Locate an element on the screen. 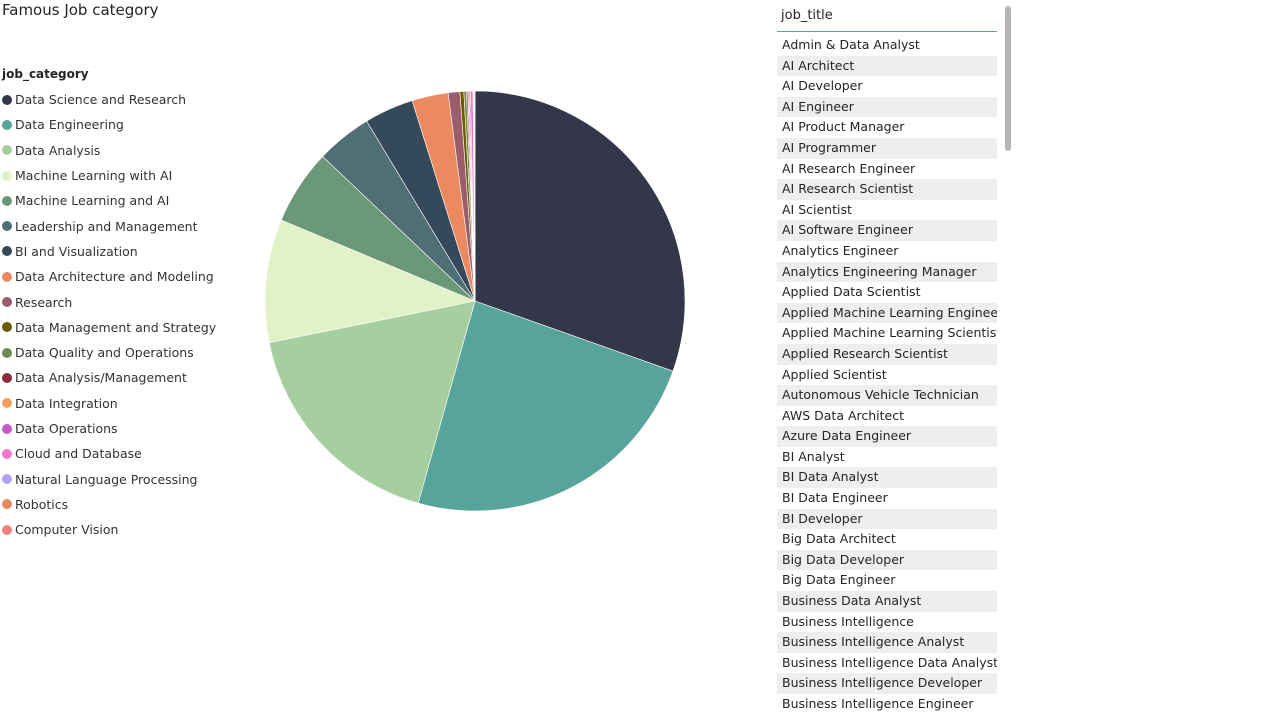 Image resolution: width=1274 pixels, height=715 pixels. slicer-item: Applied Data Scientist is located at coordinates (851, 292).